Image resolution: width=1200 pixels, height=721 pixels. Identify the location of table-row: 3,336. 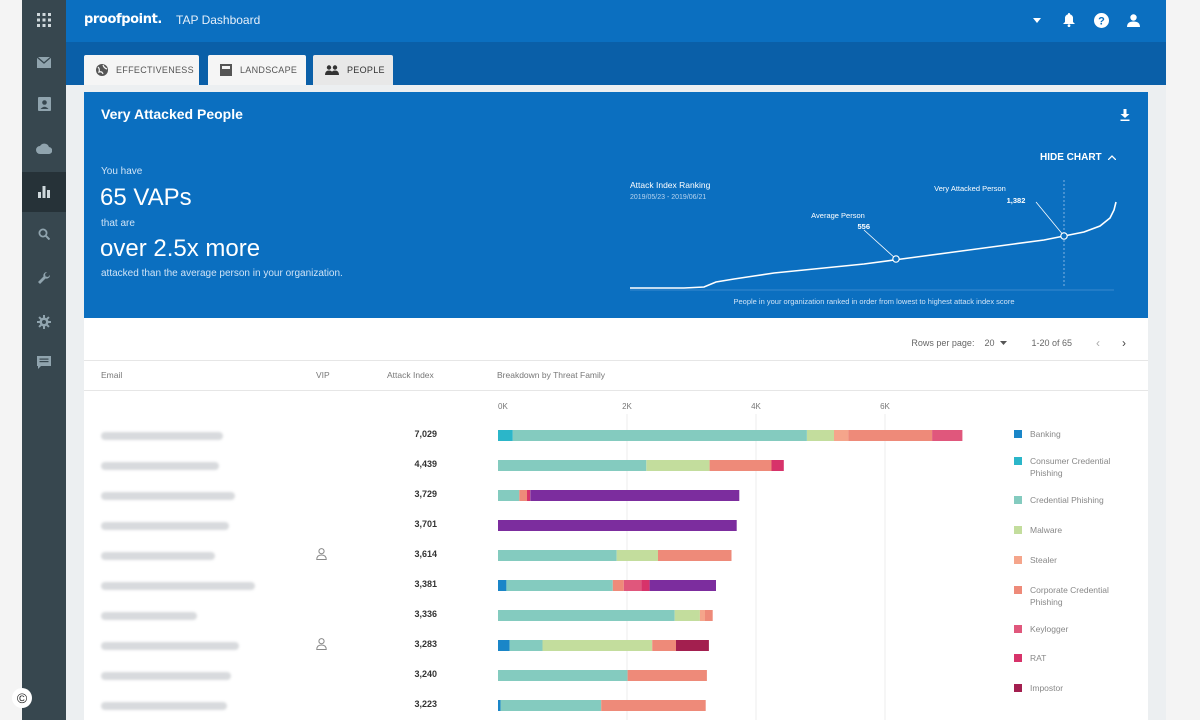
(616, 616).